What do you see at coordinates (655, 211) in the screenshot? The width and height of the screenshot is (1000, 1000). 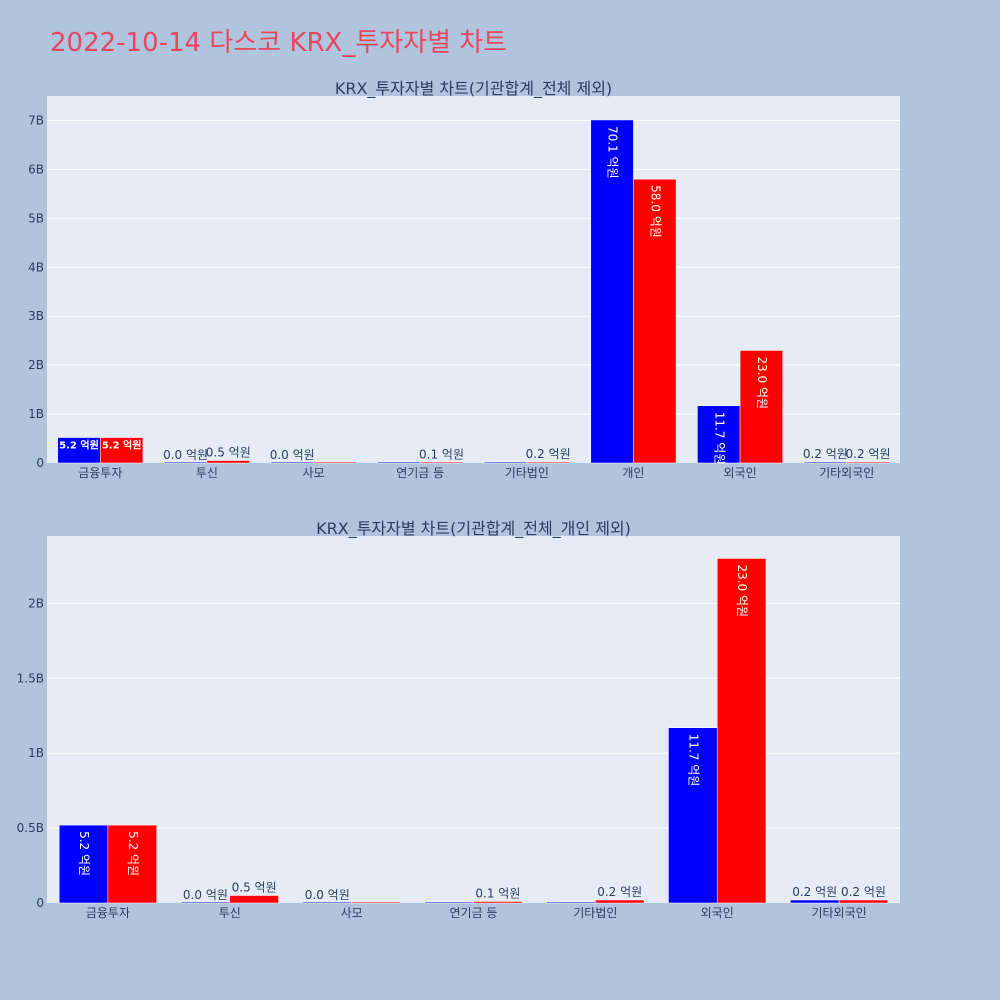 I see `data-label: 58.0 억원` at bounding box center [655, 211].